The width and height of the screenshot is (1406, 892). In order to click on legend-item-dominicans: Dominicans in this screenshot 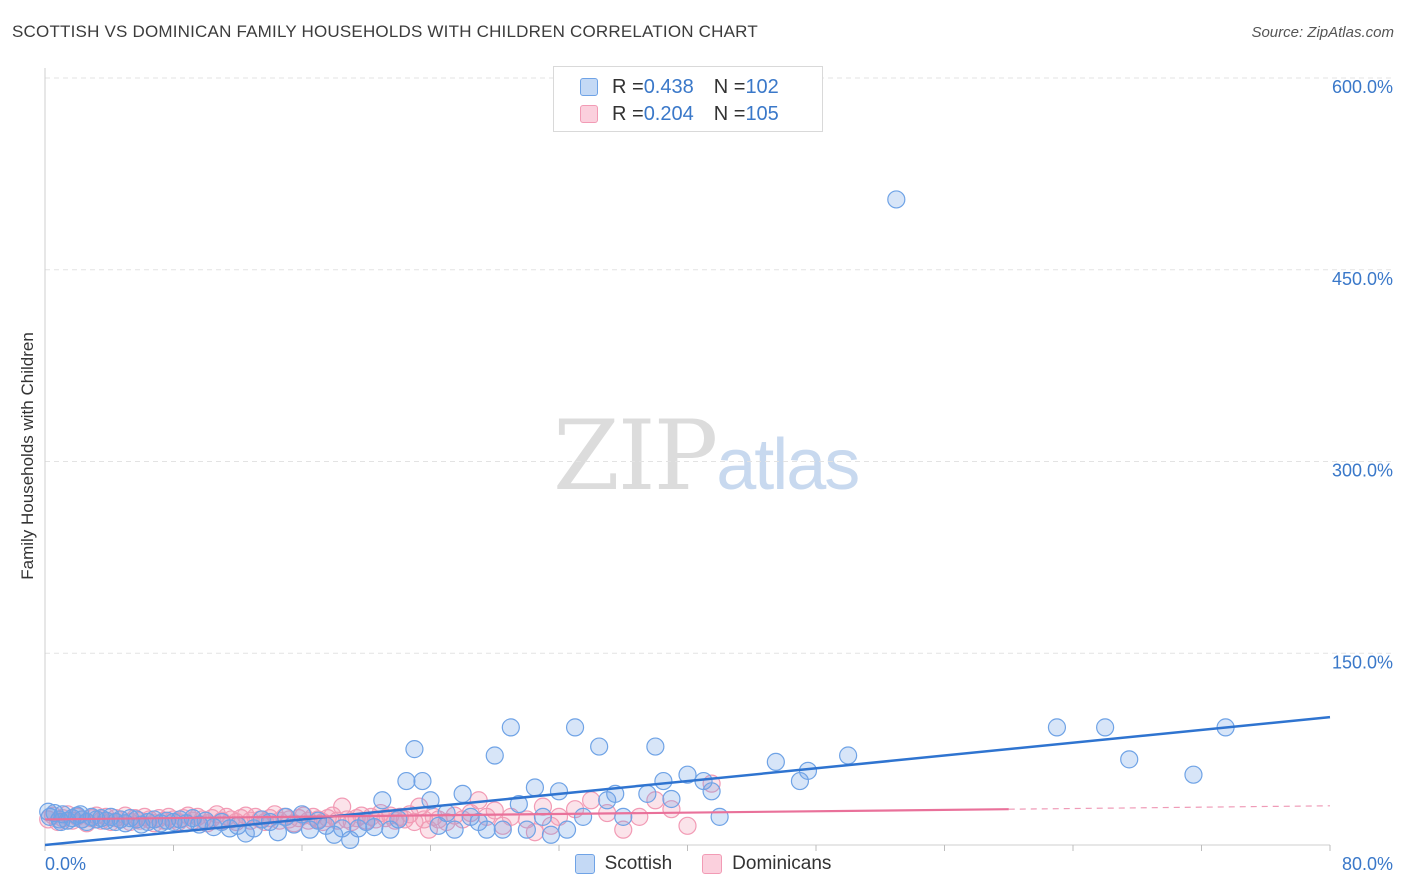, I will do `click(766, 864)`.